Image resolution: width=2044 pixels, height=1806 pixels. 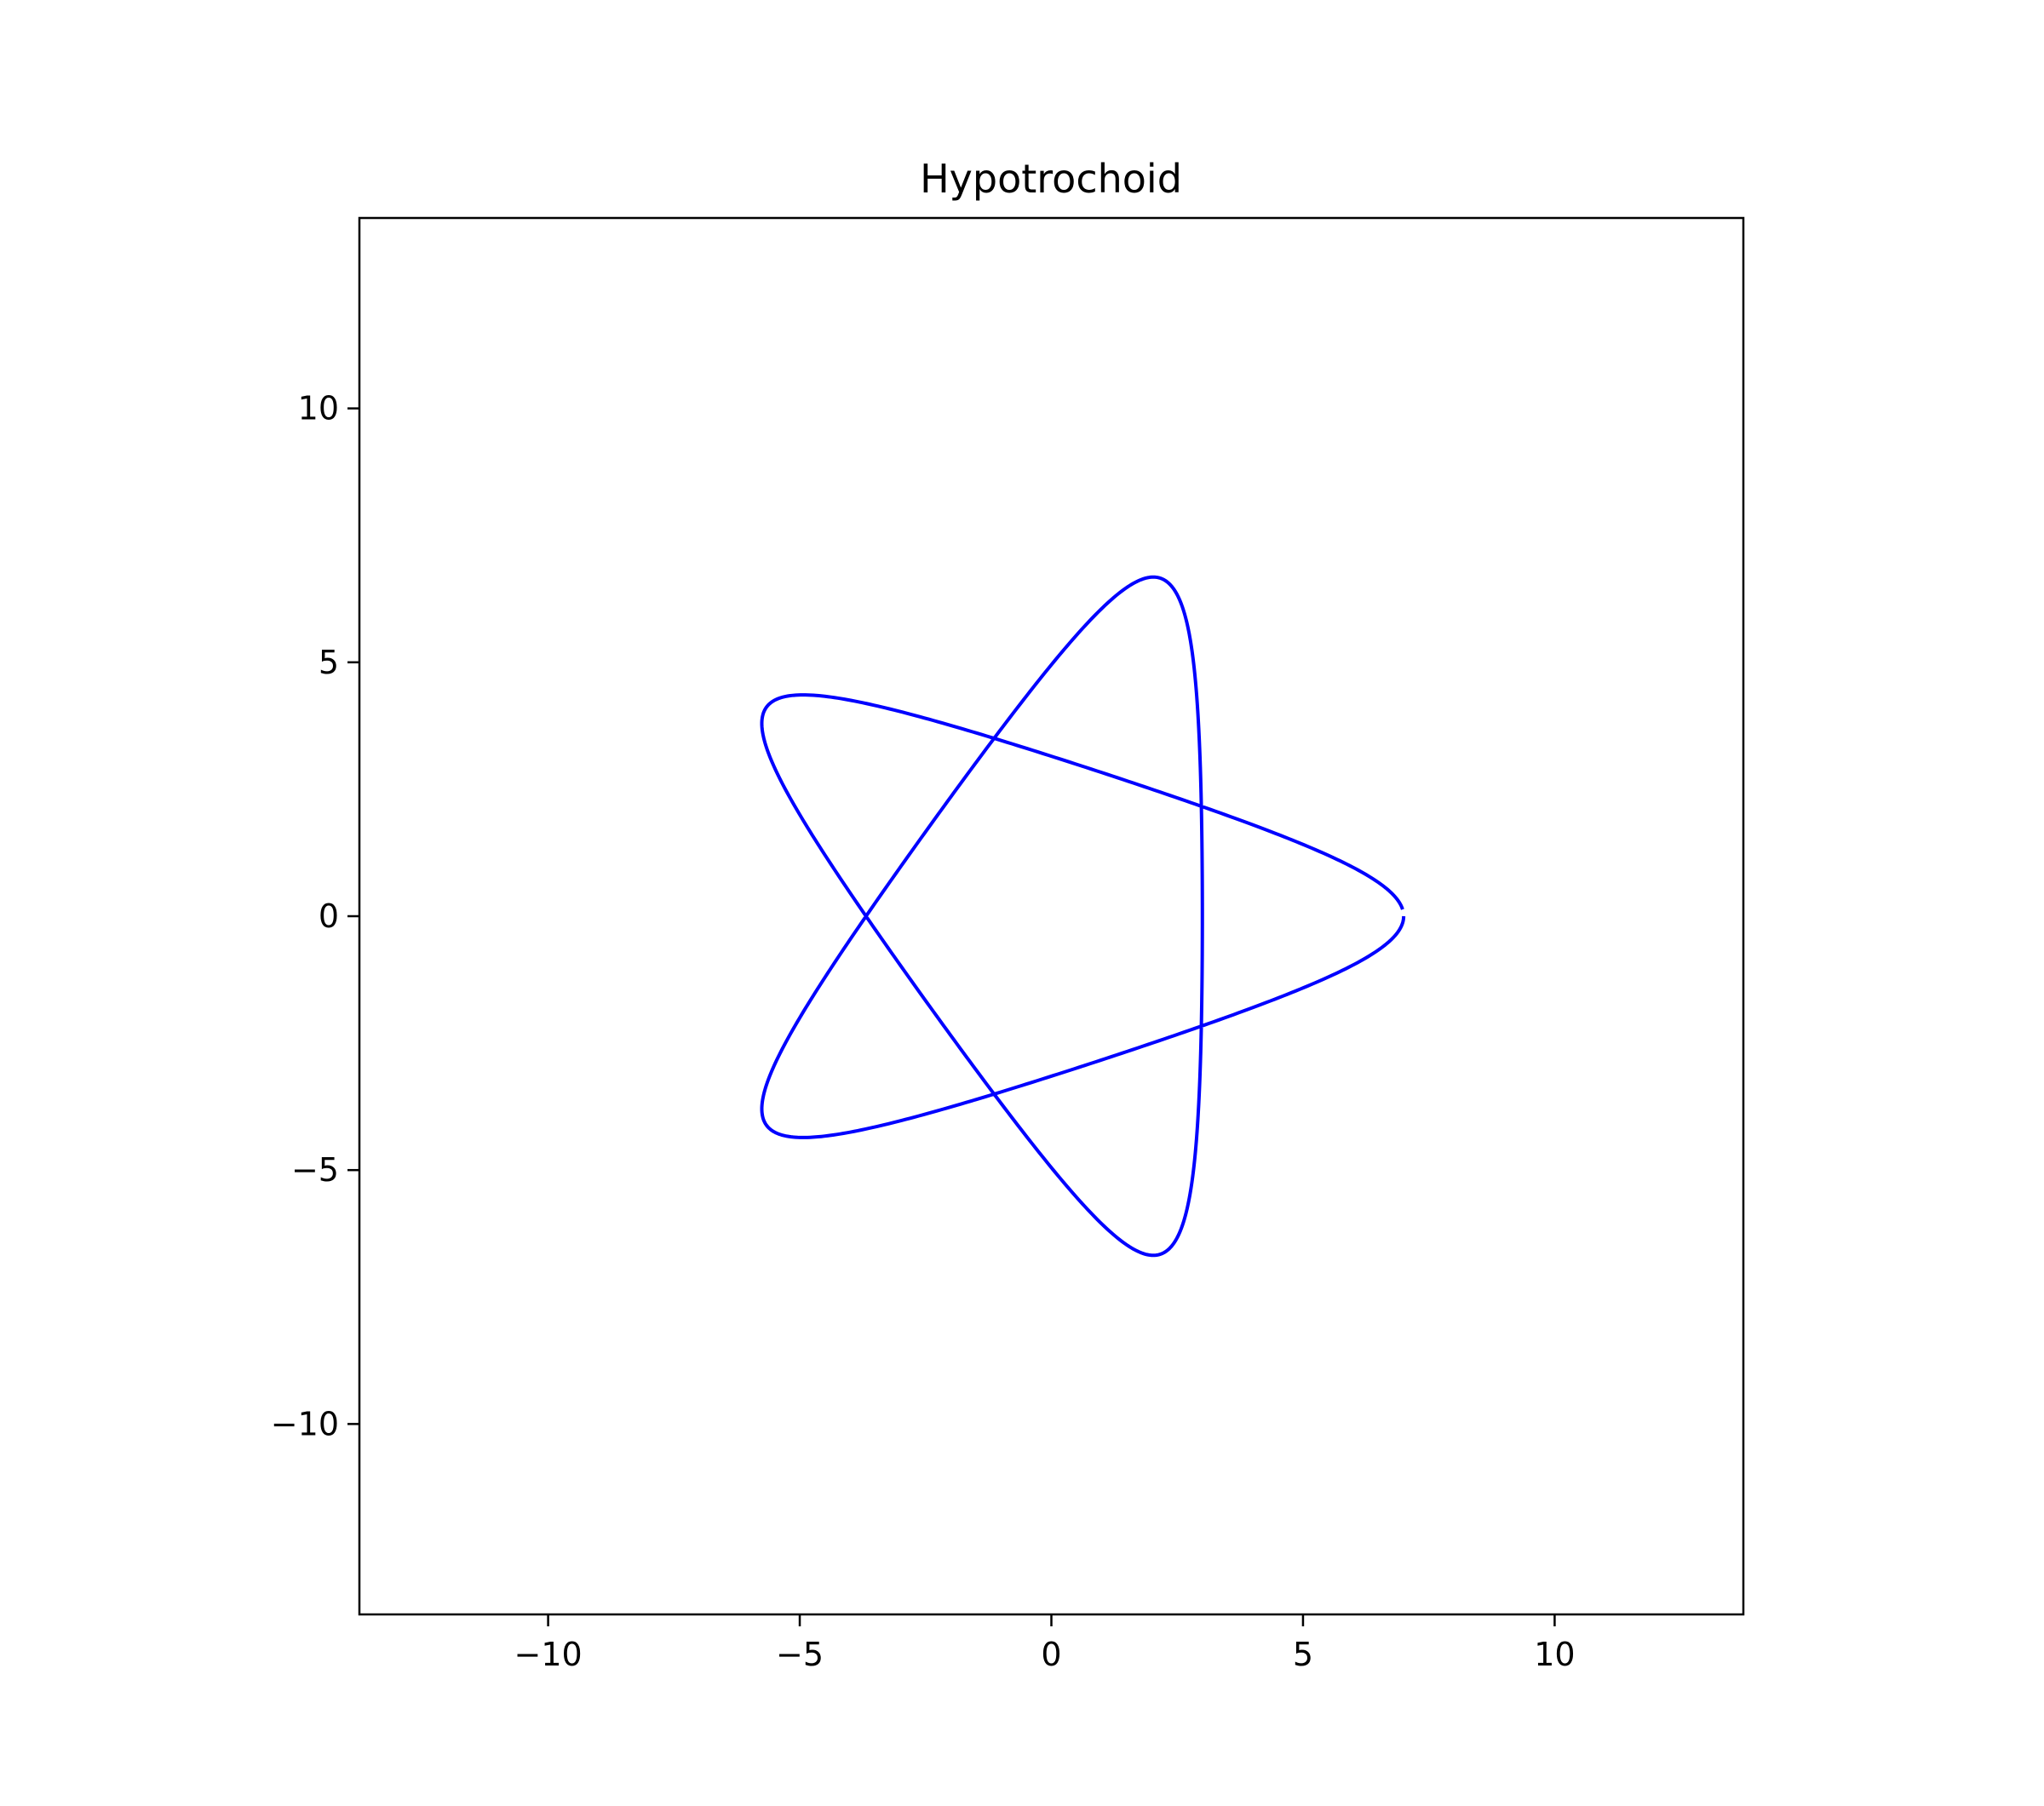 What do you see at coordinates (305, 1423) in the screenshot?
I see `y-tick-label: −10` at bounding box center [305, 1423].